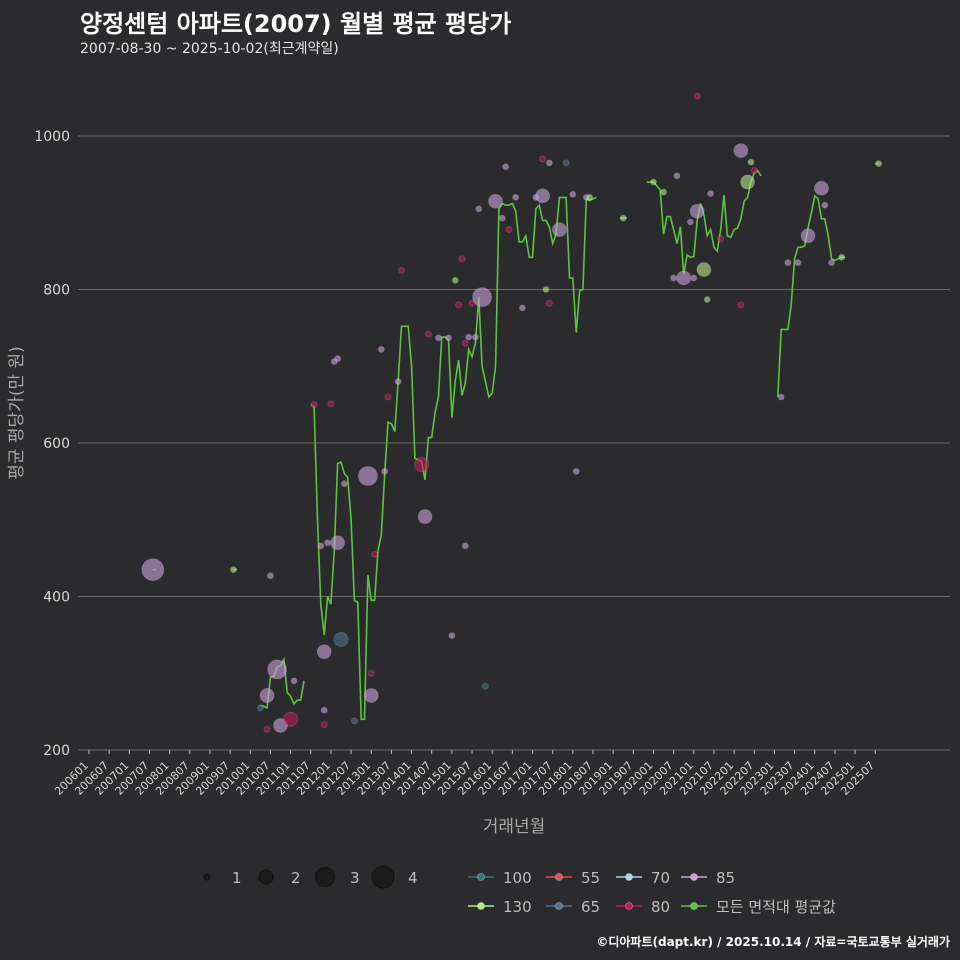 This screenshot has height=960, width=960. I want to click on y-tick-label: 1000, so click(52, 137).